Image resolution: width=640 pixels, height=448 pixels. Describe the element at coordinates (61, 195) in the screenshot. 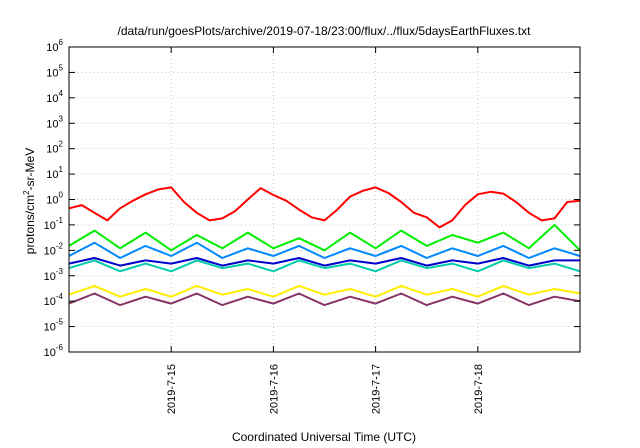

I see `y-tick-exponent: 0` at that location.